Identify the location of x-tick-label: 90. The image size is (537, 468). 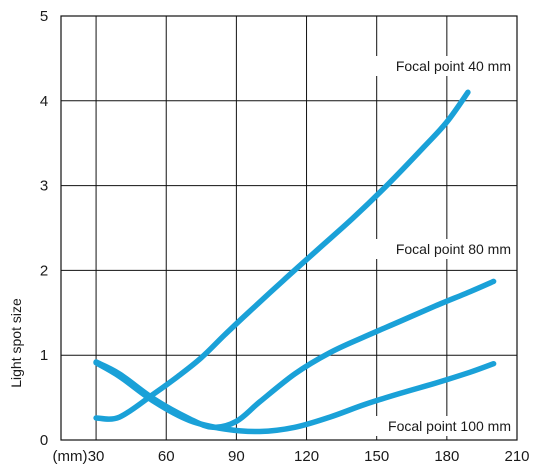
(236, 456).